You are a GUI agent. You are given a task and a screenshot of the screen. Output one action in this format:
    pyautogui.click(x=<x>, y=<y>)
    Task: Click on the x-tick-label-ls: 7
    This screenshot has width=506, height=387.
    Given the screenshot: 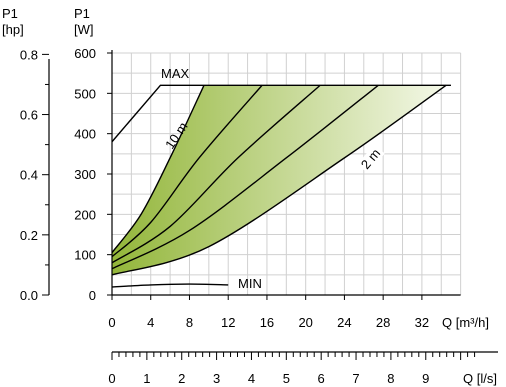 What is the action you would take?
    pyautogui.click(x=355, y=378)
    